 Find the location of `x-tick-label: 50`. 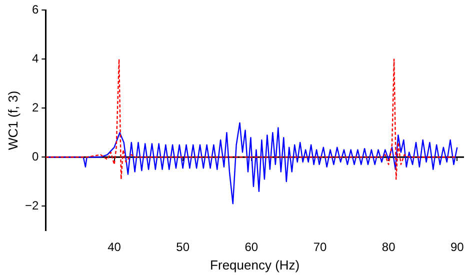

x-tick-label: 50 is located at coordinates (183, 247).